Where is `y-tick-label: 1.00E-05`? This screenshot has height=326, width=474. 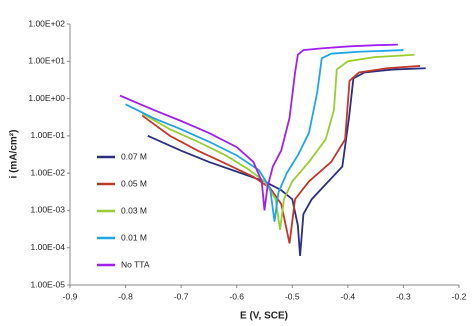
y-tick-label: 1.00E-05 is located at coordinates (48, 284).